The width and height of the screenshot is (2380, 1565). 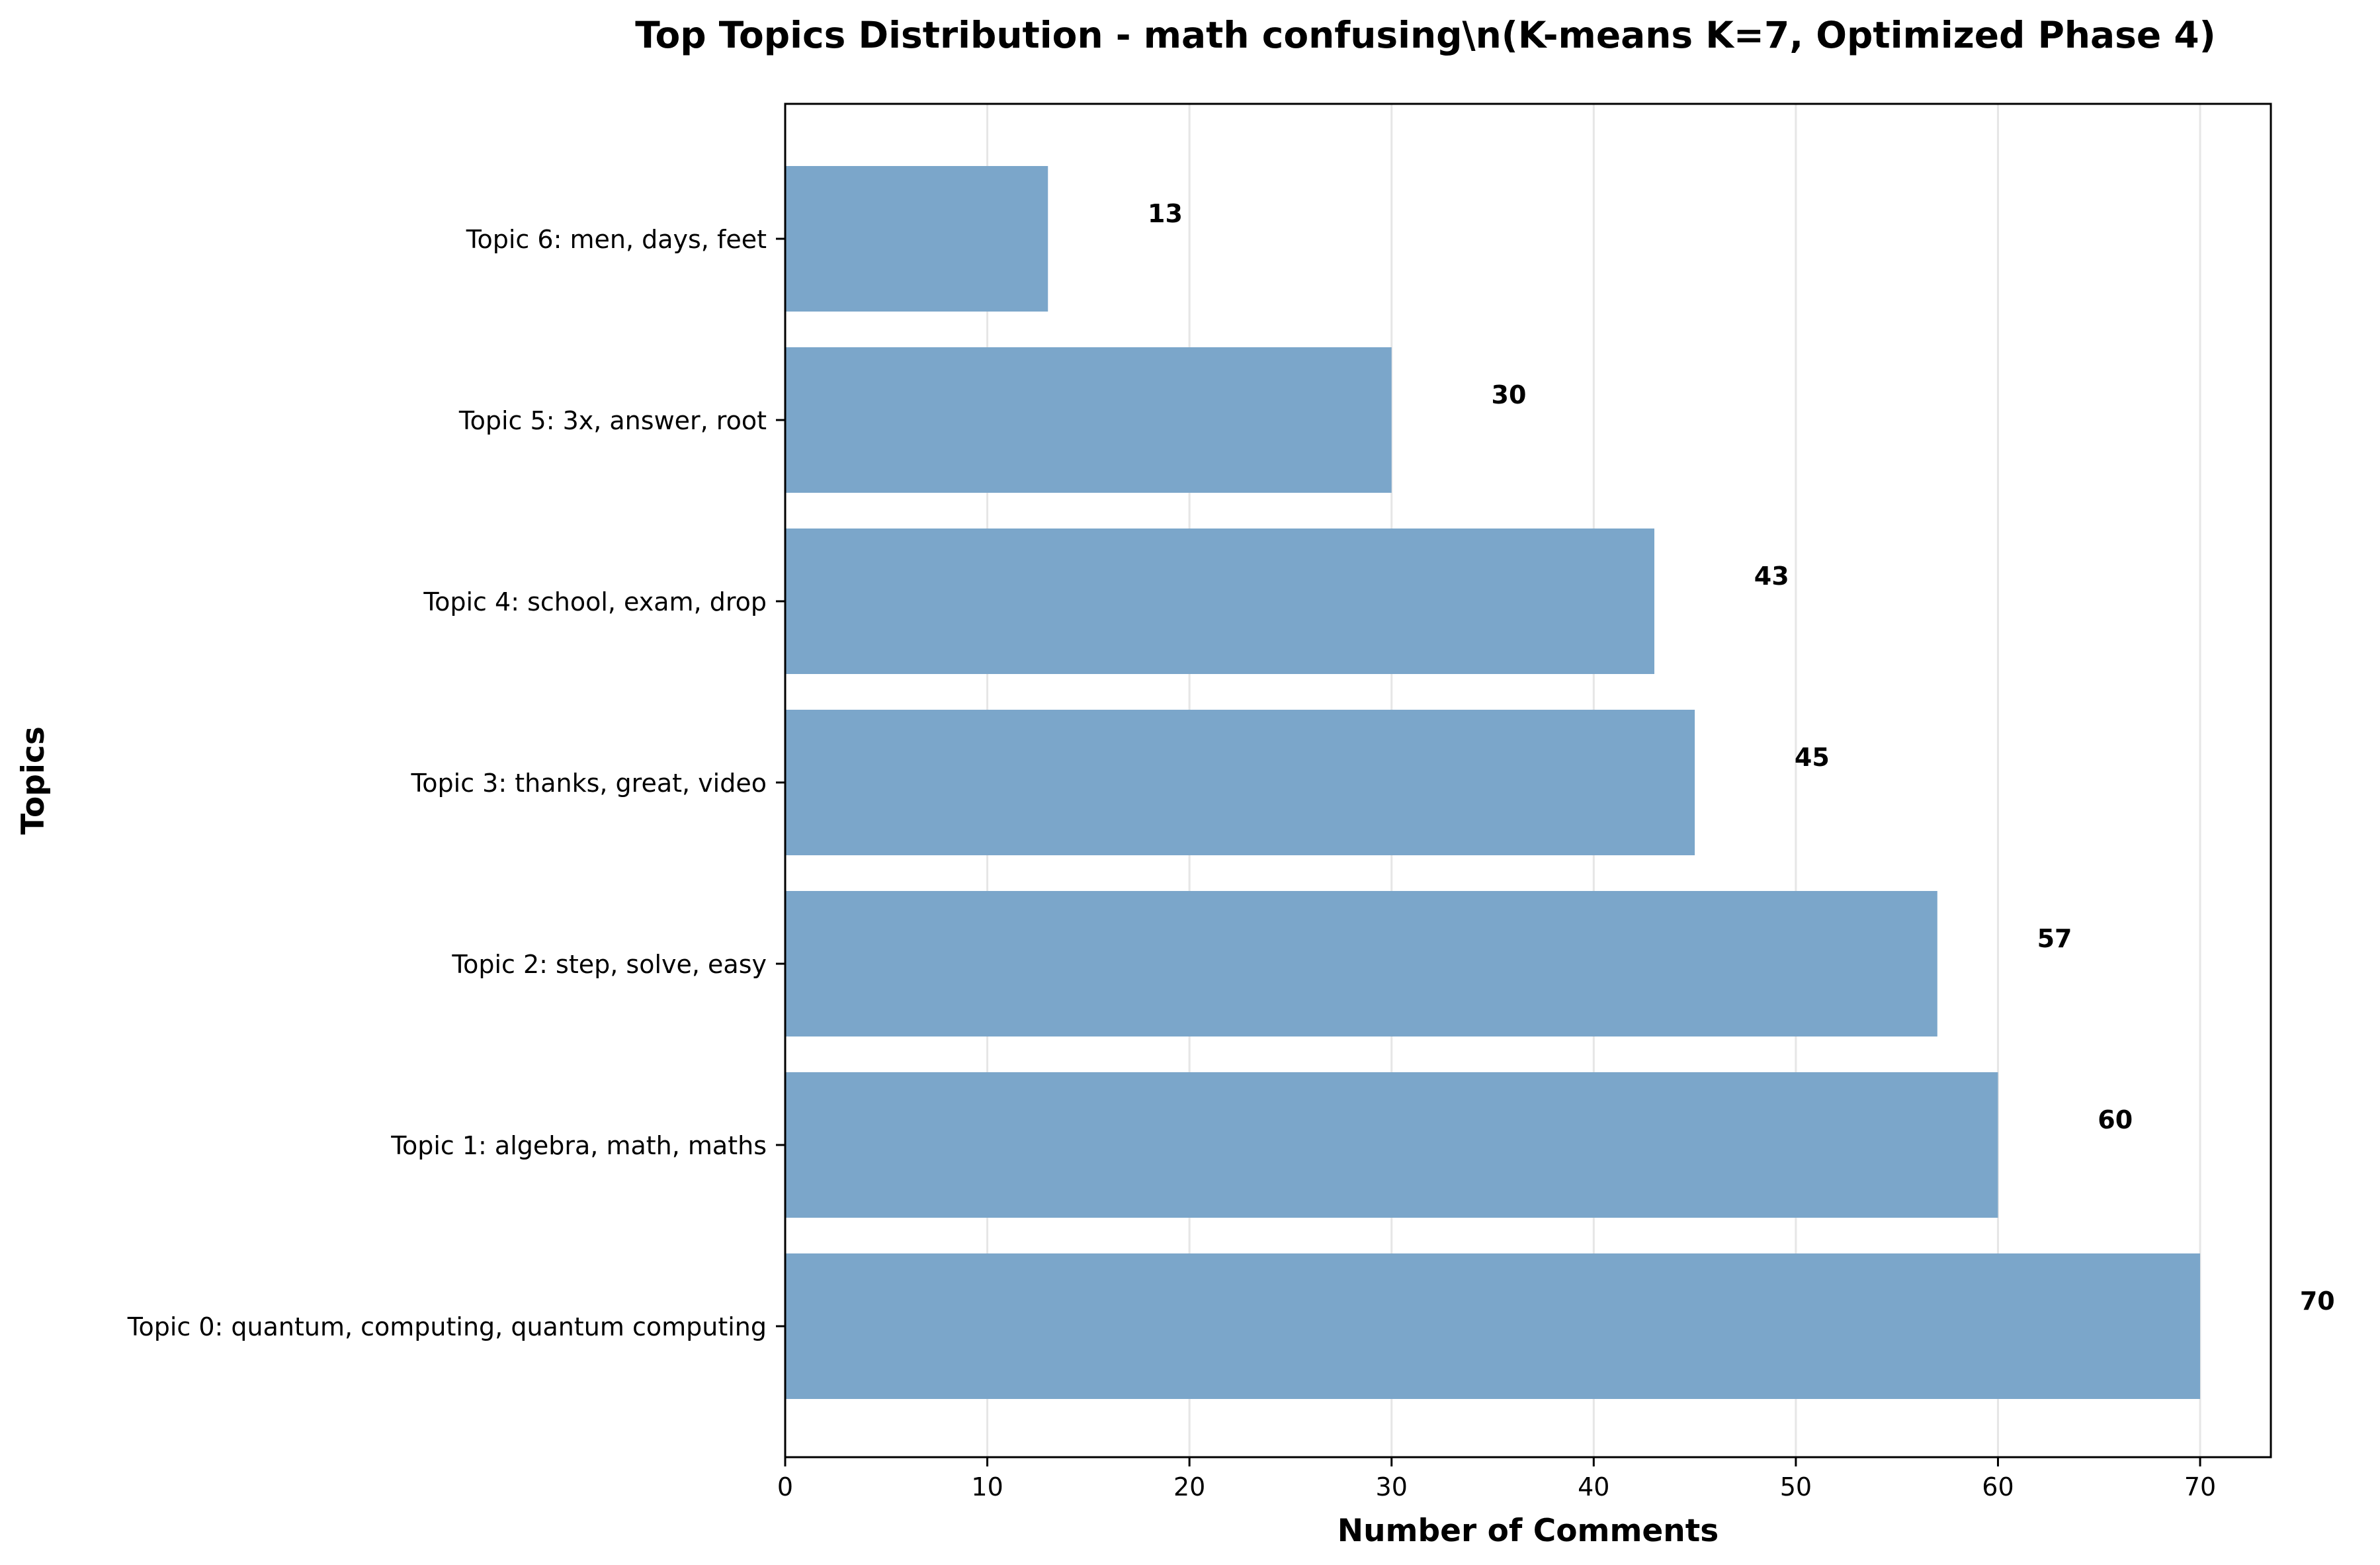 I want to click on x-tick-label: 40, so click(x=1593, y=1487).